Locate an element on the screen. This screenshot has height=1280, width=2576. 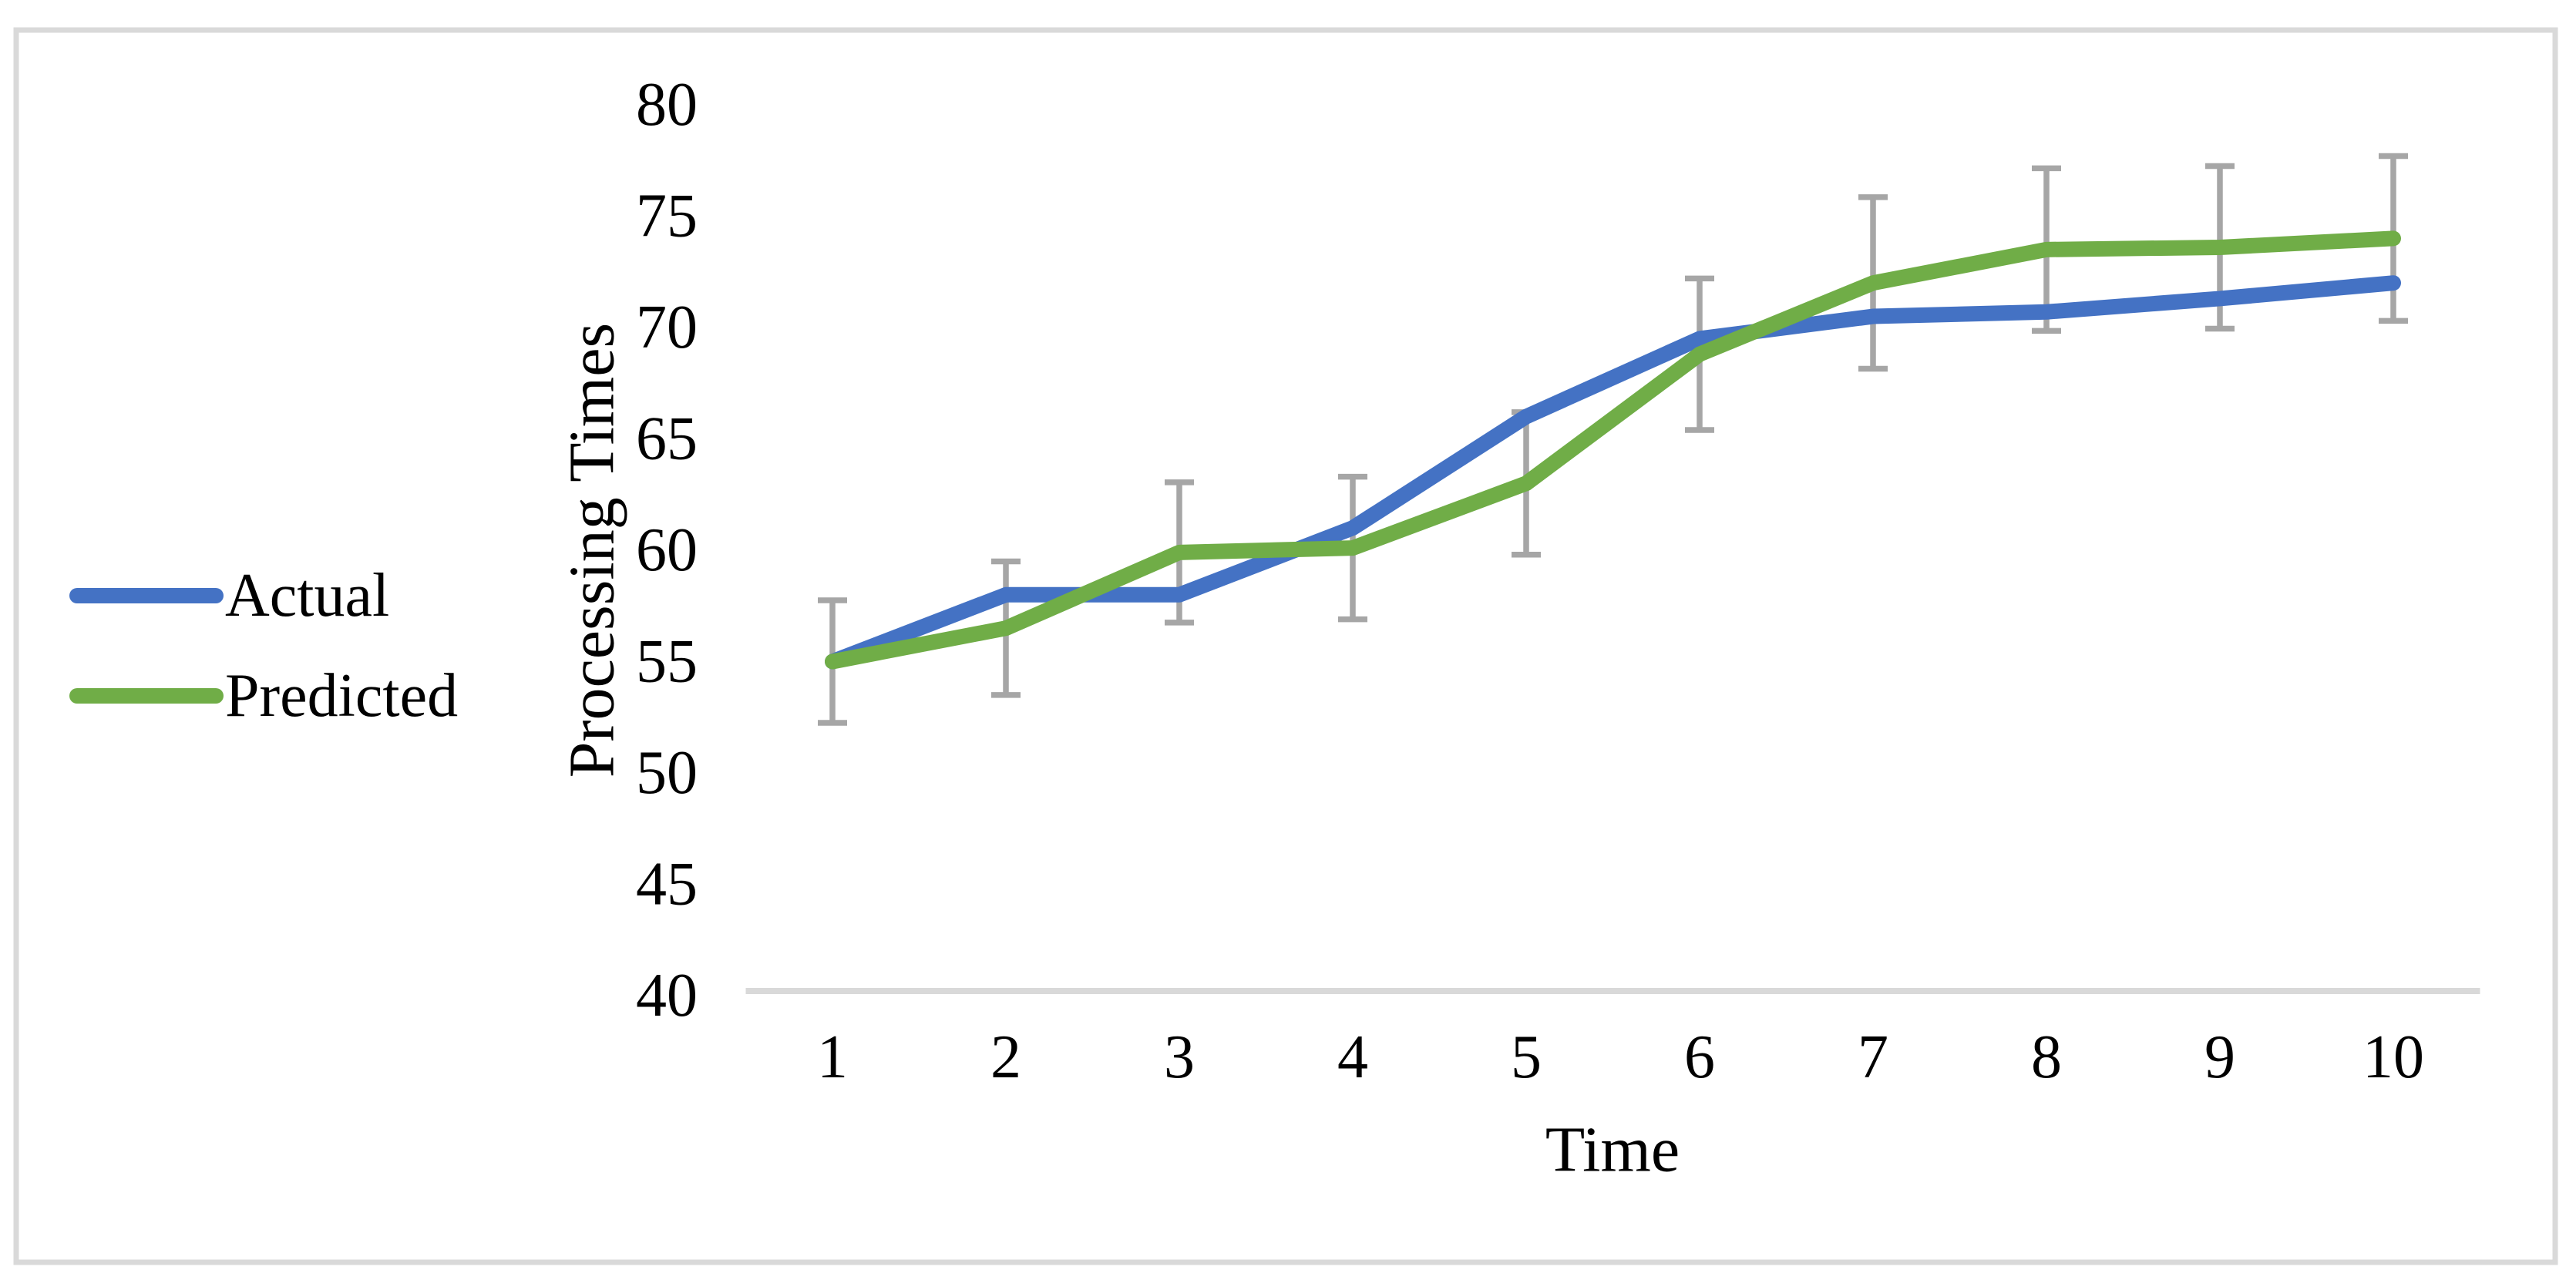
y-axis-title: Processing Times is located at coordinates (592, 550).